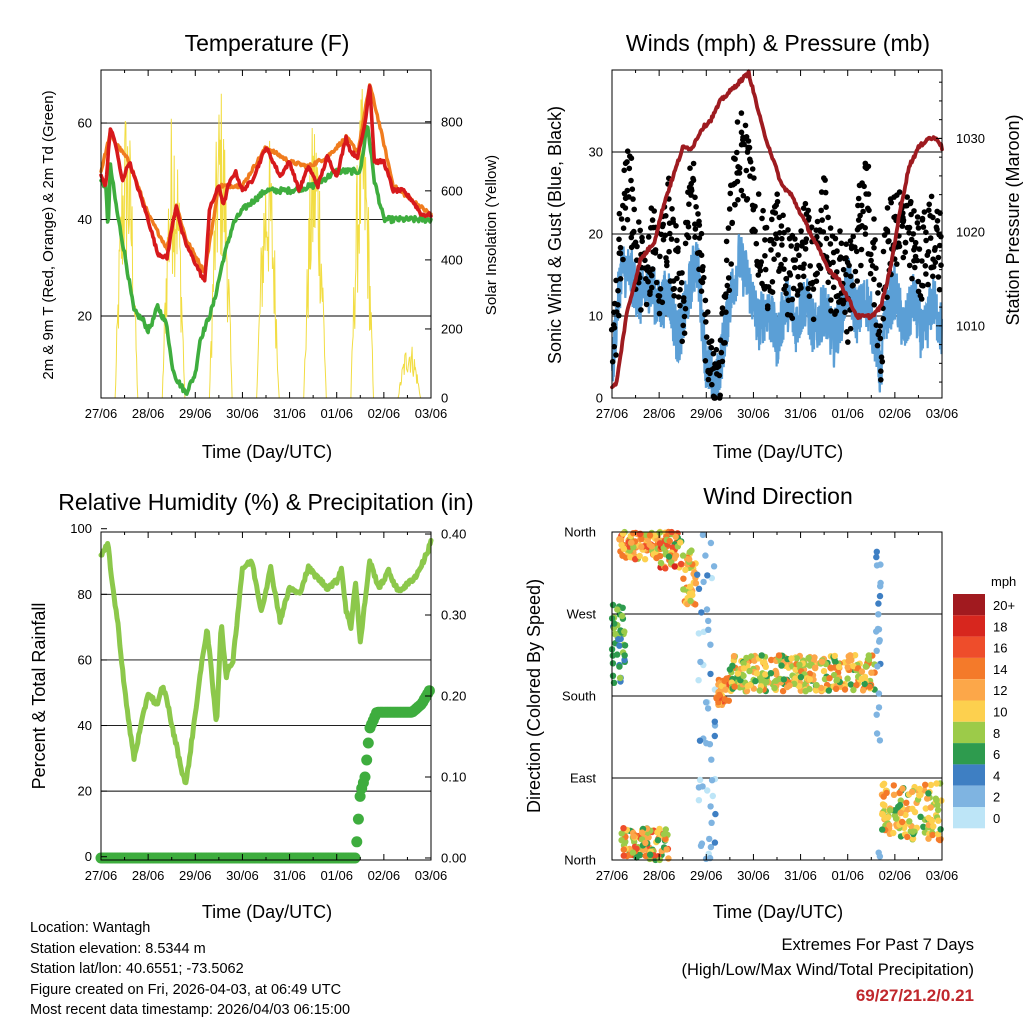  Describe the element at coordinates (491, 235) in the screenshot. I see `temperature-y2label: Solar Insolation (Yellow)` at that location.